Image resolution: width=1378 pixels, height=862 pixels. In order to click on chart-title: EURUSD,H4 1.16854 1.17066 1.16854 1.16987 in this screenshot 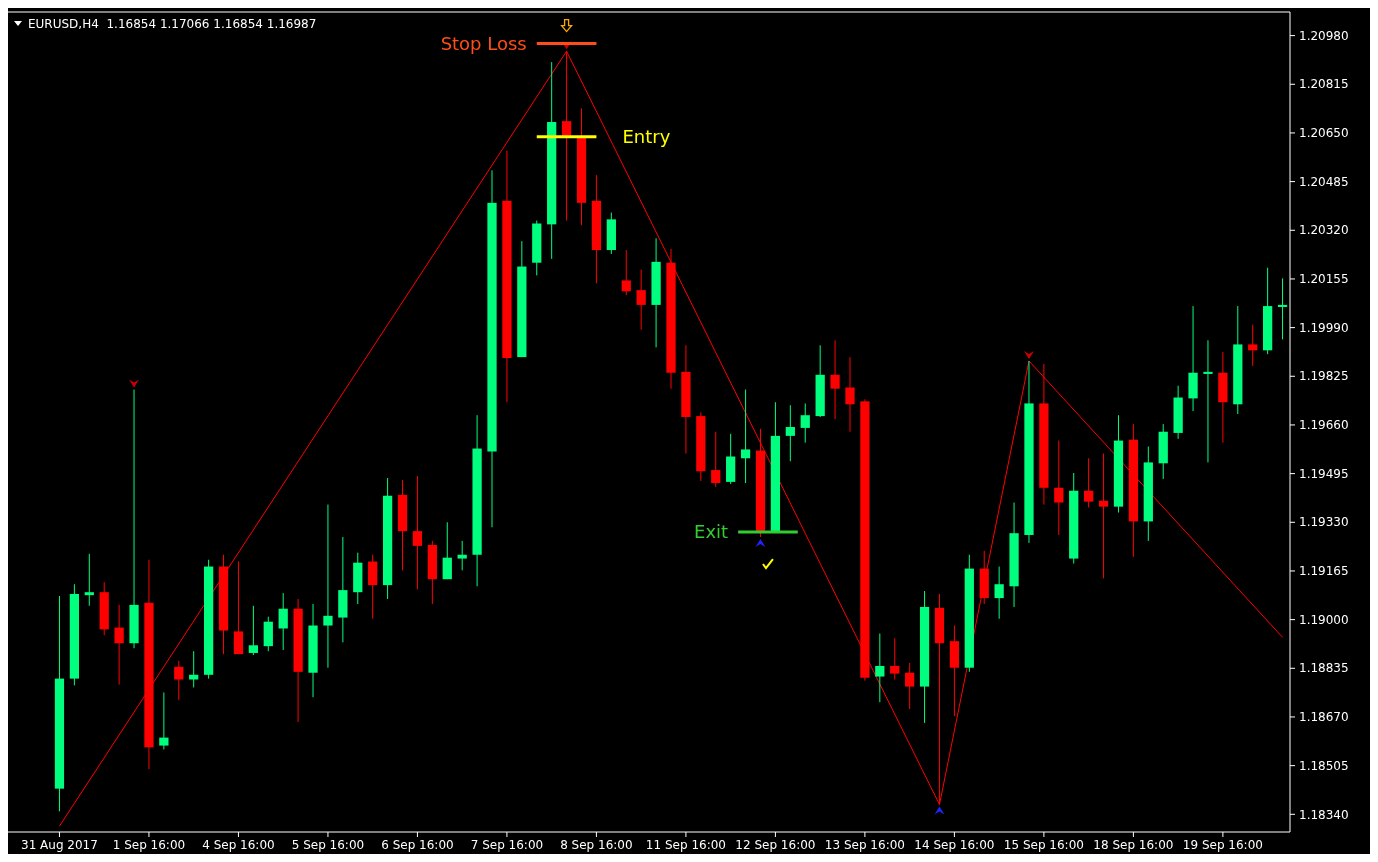, I will do `click(172, 24)`.